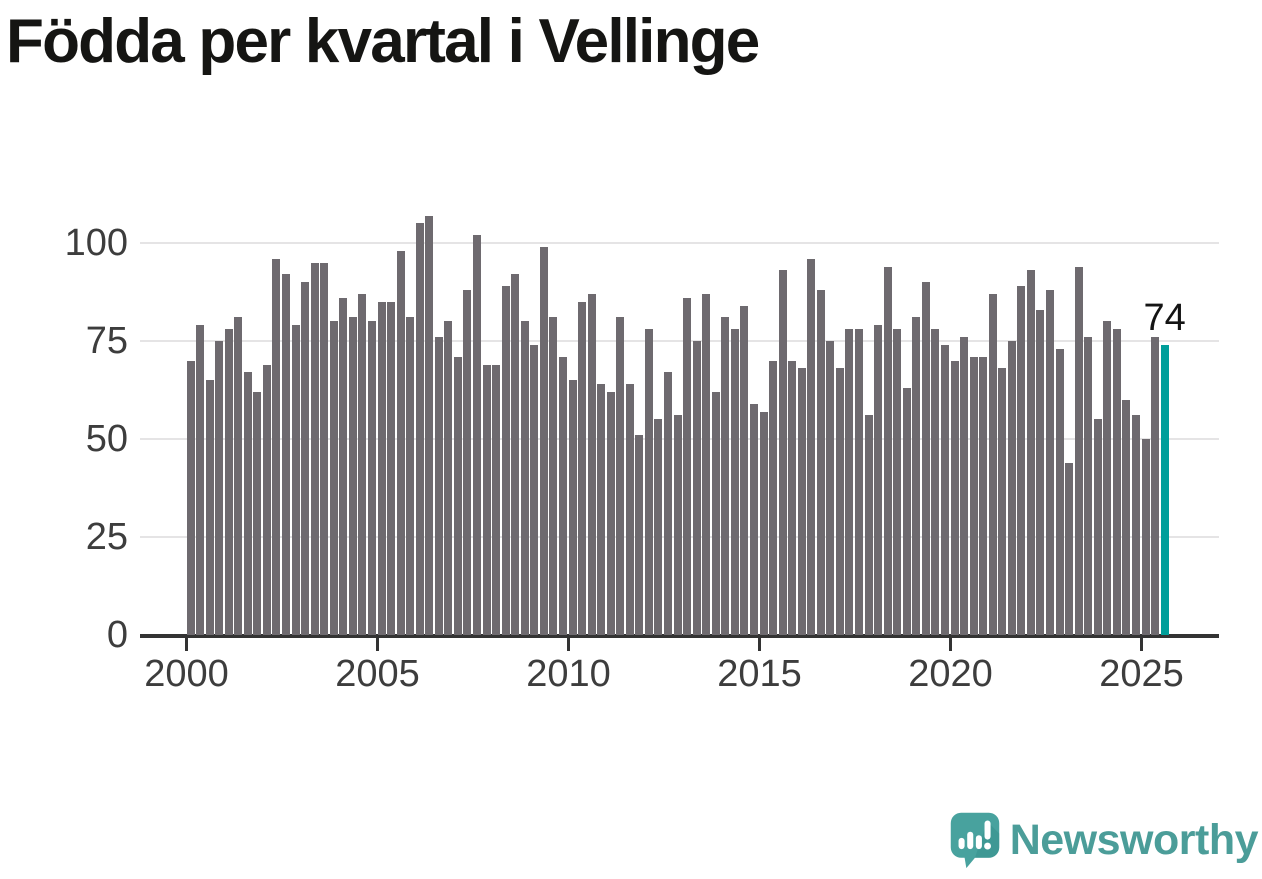 Image resolution: width=1262 pixels, height=879 pixels. Describe the element at coordinates (679, 636) in the screenshot. I see `x-axis-line` at that location.